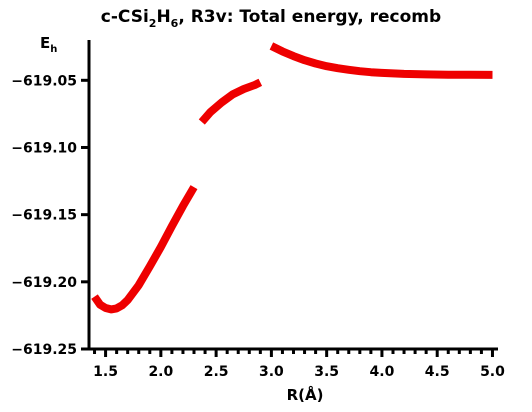 Image resolution: width=532 pixels, height=412 pixels. I want to click on y-tick-label: −619.25, so click(44, 350).